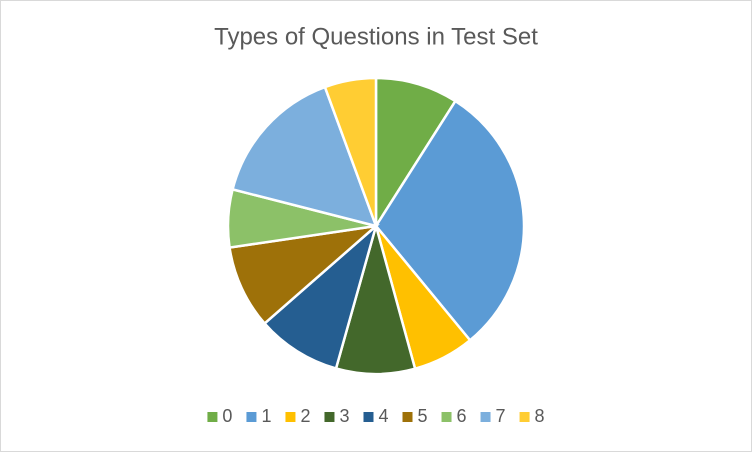  What do you see at coordinates (305, 416) in the screenshot?
I see `legend-label: 2` at bounding box center [305, 416].